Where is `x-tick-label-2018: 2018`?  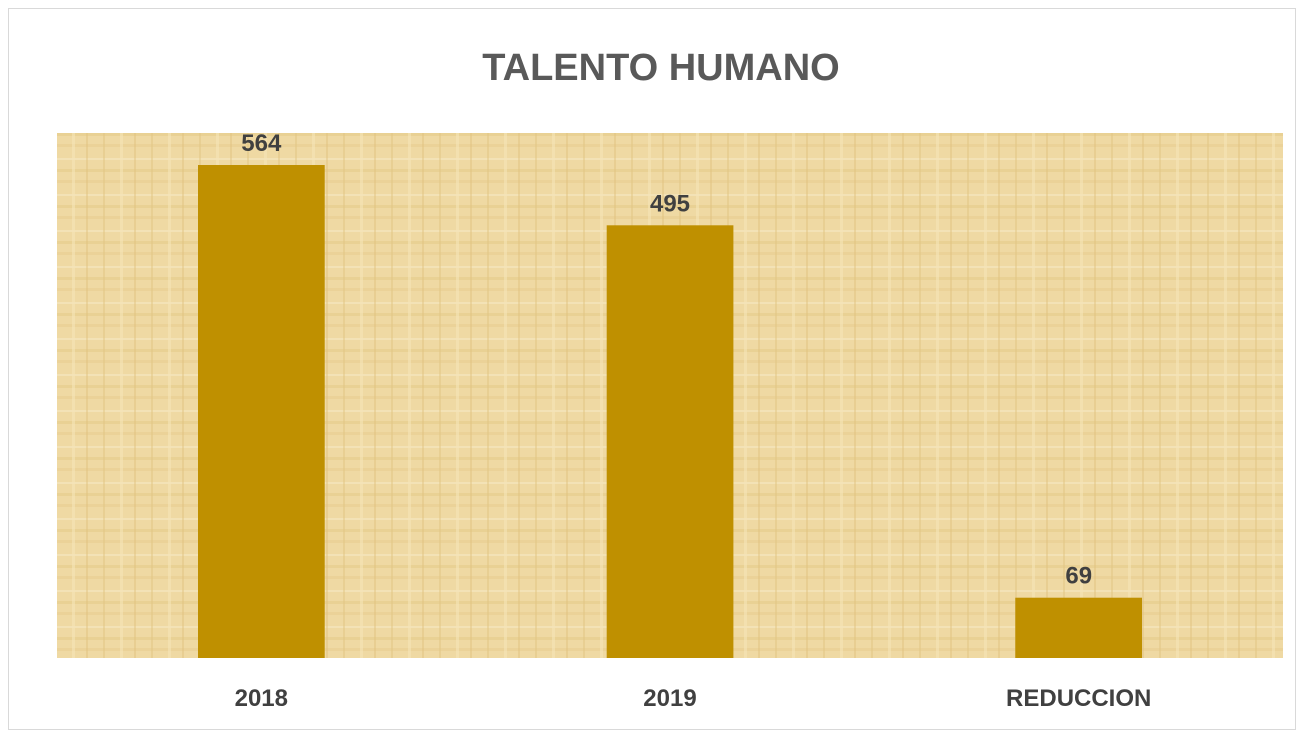
x-tick-label-2018: 2018 is located at coordinates (261, 698).